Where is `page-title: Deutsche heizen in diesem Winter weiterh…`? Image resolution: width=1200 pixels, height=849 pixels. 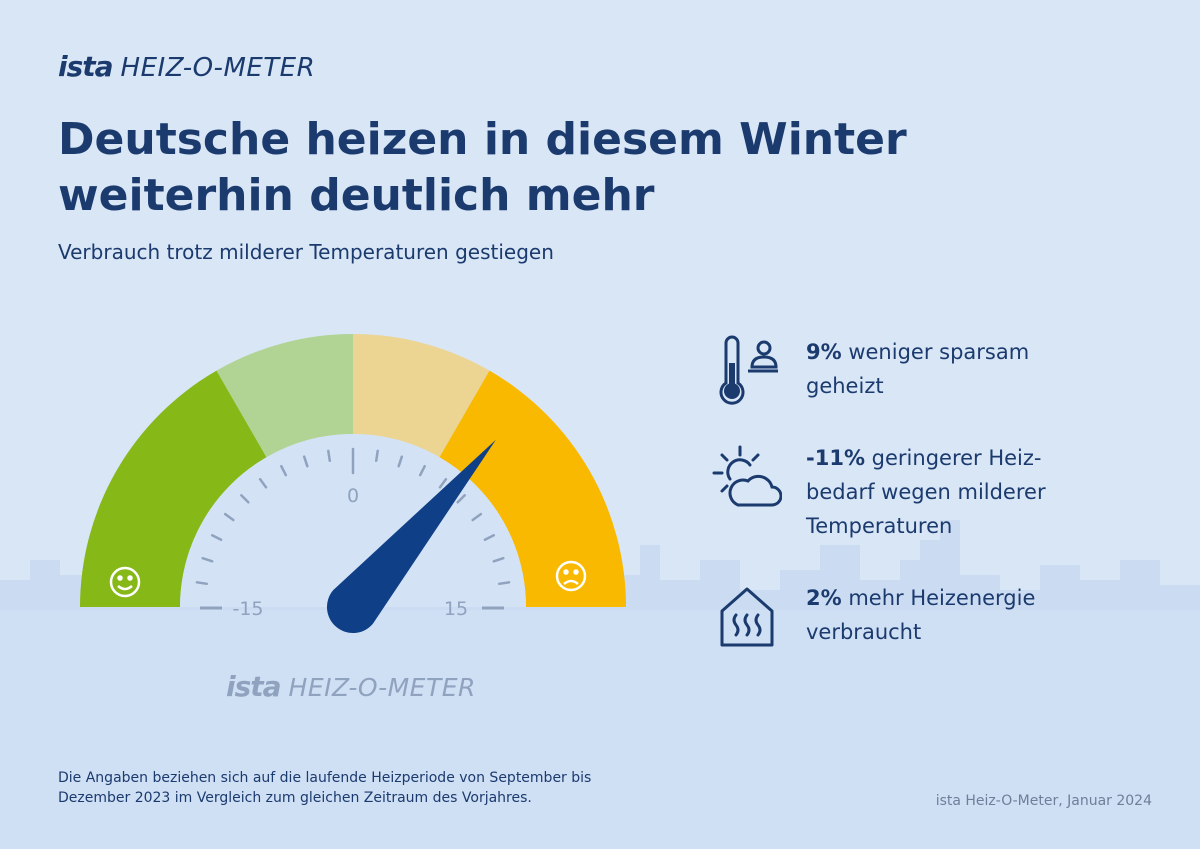 page-title: Deutsche heizen in diesem Winter weiterh… is located at coordinates (558, 168).